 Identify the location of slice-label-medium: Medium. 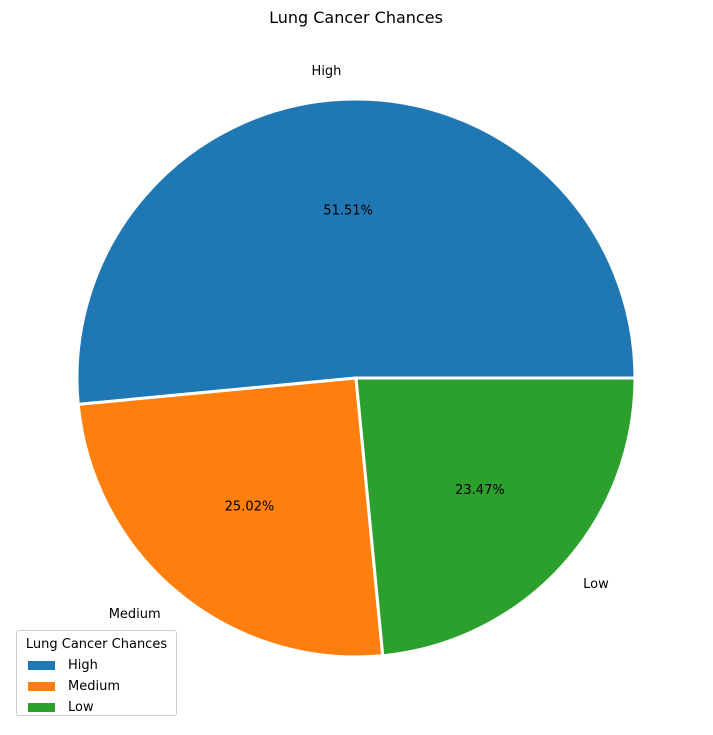
(135, 614).